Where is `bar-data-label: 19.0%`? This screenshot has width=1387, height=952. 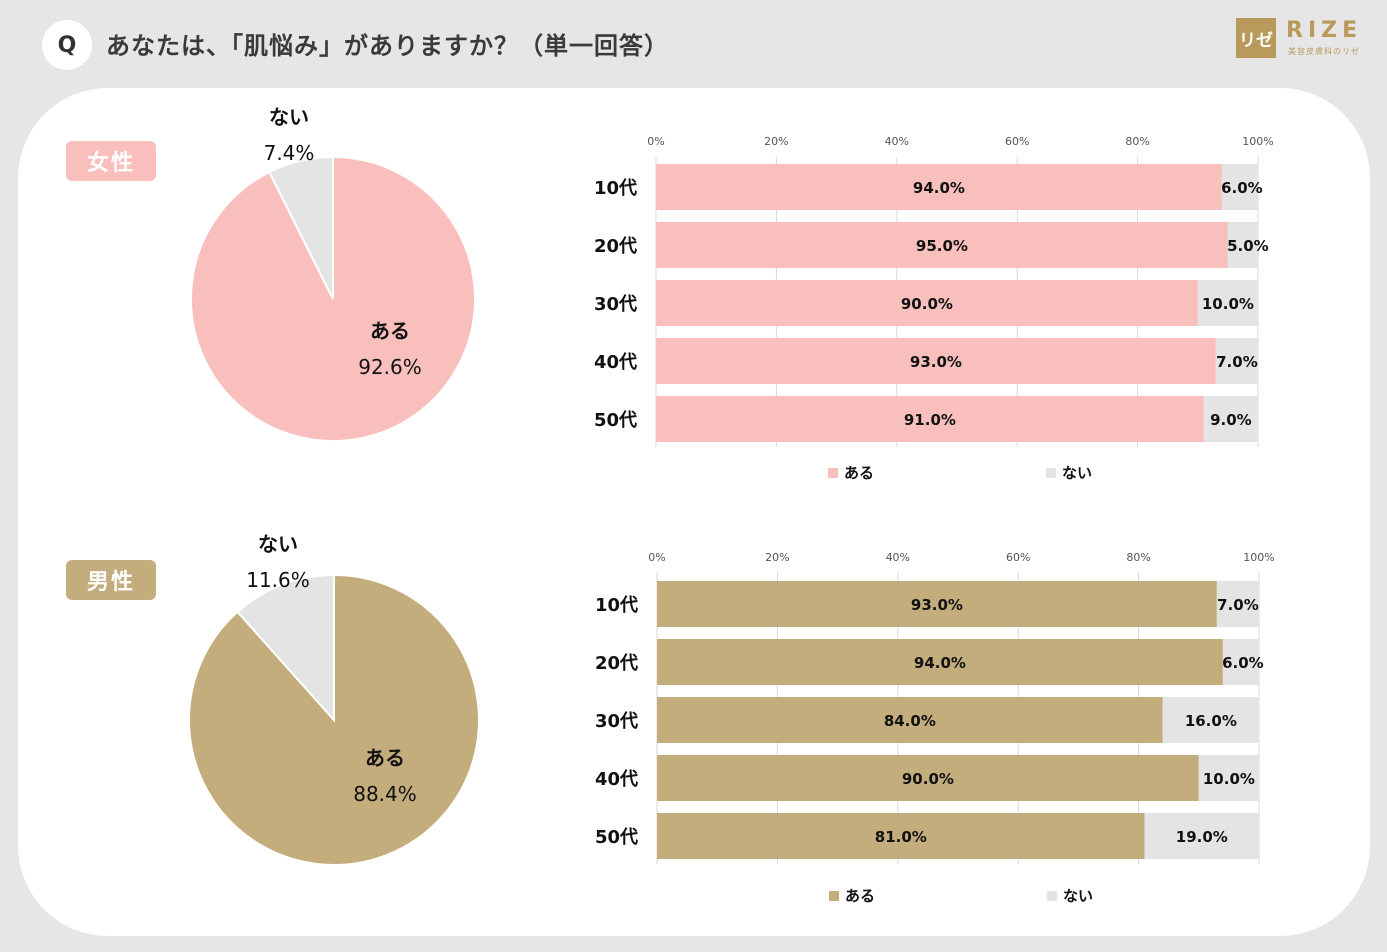
bar-data-label: 19.0% is located at coordinates (1202, 837).